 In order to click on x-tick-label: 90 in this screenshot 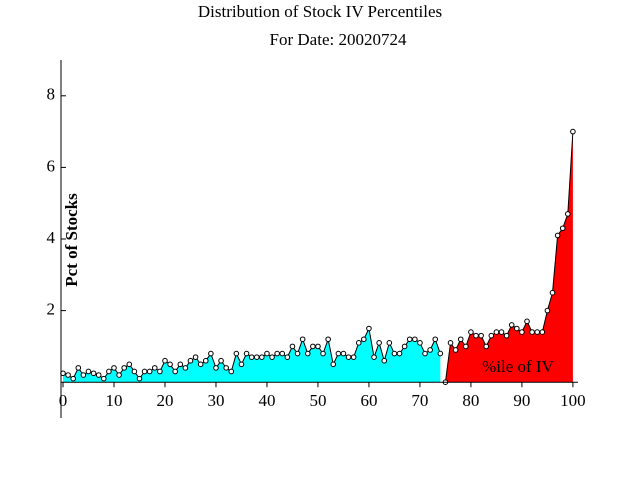, I will do `click(521, 400)`.